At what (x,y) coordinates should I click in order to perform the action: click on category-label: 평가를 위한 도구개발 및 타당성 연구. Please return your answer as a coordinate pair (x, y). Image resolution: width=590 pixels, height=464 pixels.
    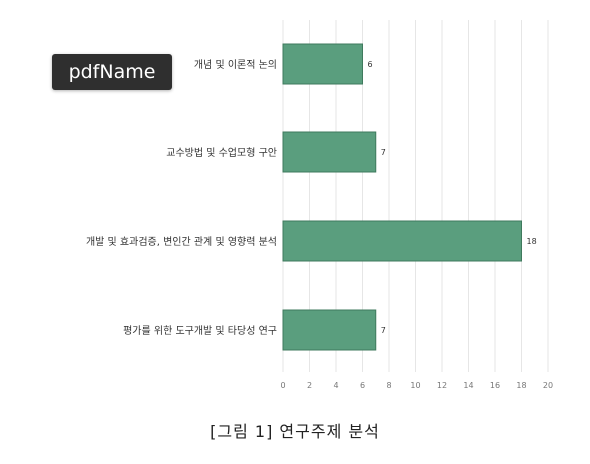
    Looking at the image, I should click on (200, 330).